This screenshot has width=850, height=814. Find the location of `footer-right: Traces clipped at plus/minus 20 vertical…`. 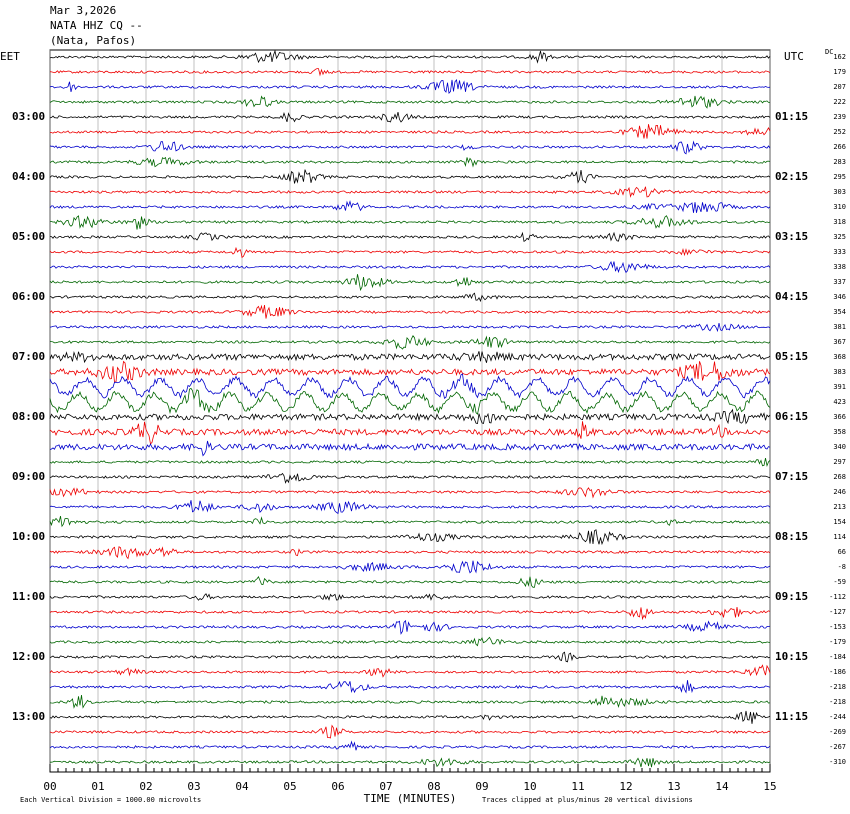

footer-right: Traces clipped at plus/minus 20 vertical… is located at coordinates (587, 800).